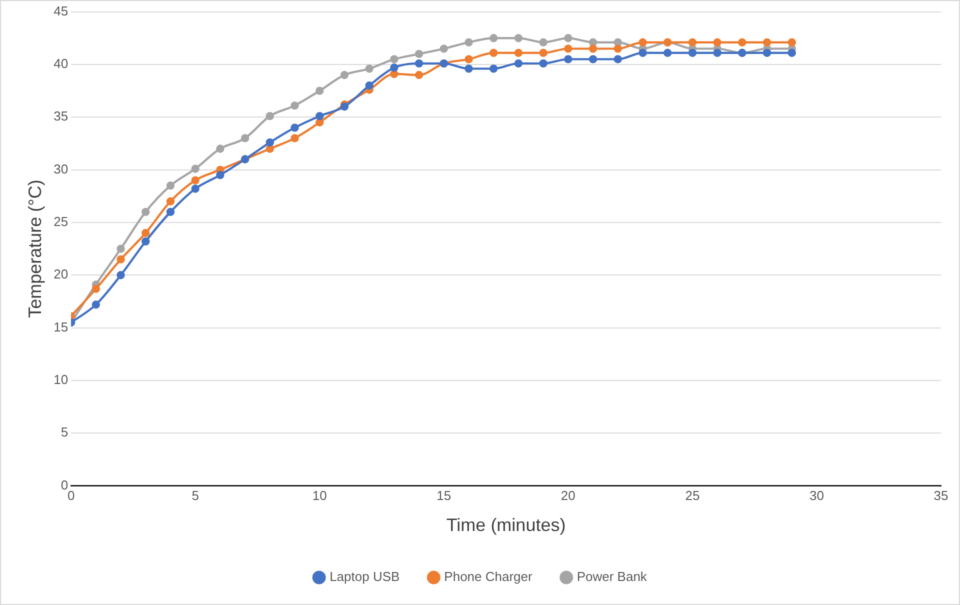 The width and height of the screenshot is (960, 605). Describe the element at coordinates (61, 10) in the screenshot. I see `y-tick-label: 45` at that location.